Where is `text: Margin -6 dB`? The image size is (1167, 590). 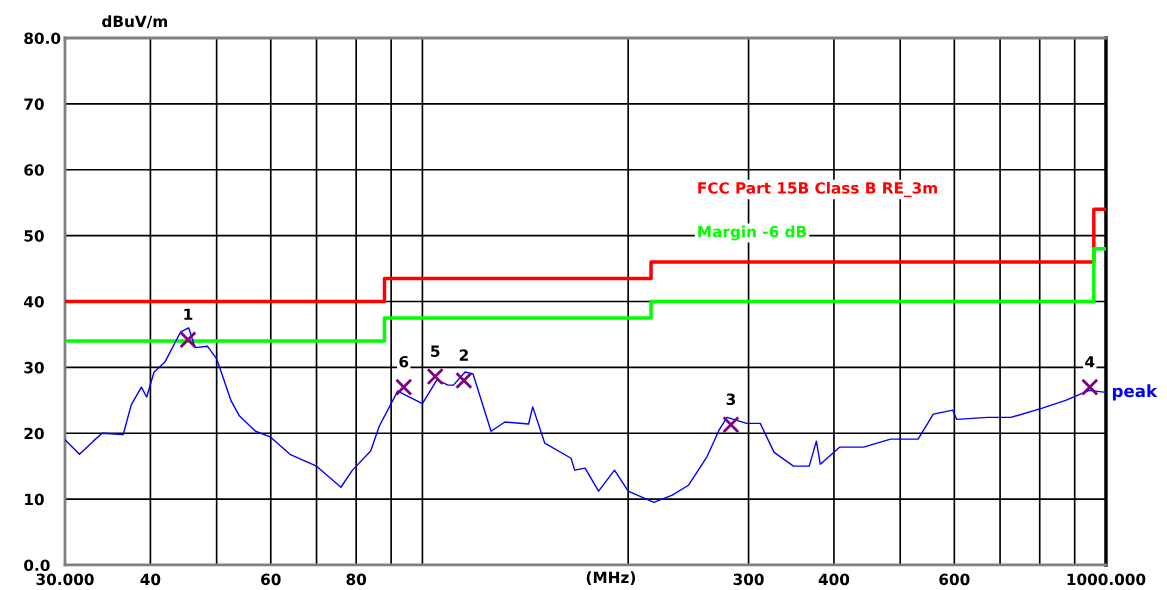 text: Margin -6 dB is located at coordinates (752, 233).